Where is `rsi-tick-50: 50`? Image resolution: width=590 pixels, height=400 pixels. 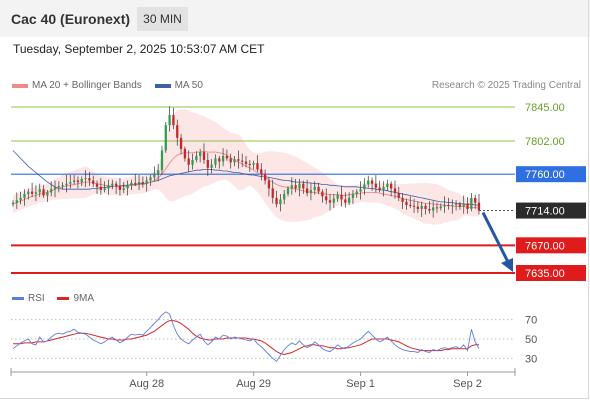
rsi-tick-50: 50 is located at coordinates (531, 340).